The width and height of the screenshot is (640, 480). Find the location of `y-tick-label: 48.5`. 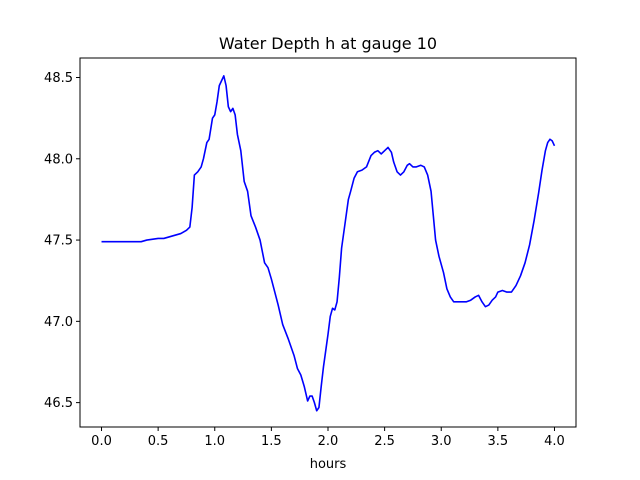

y-tick-label: 48.5 is located at coordinates (58, 78).